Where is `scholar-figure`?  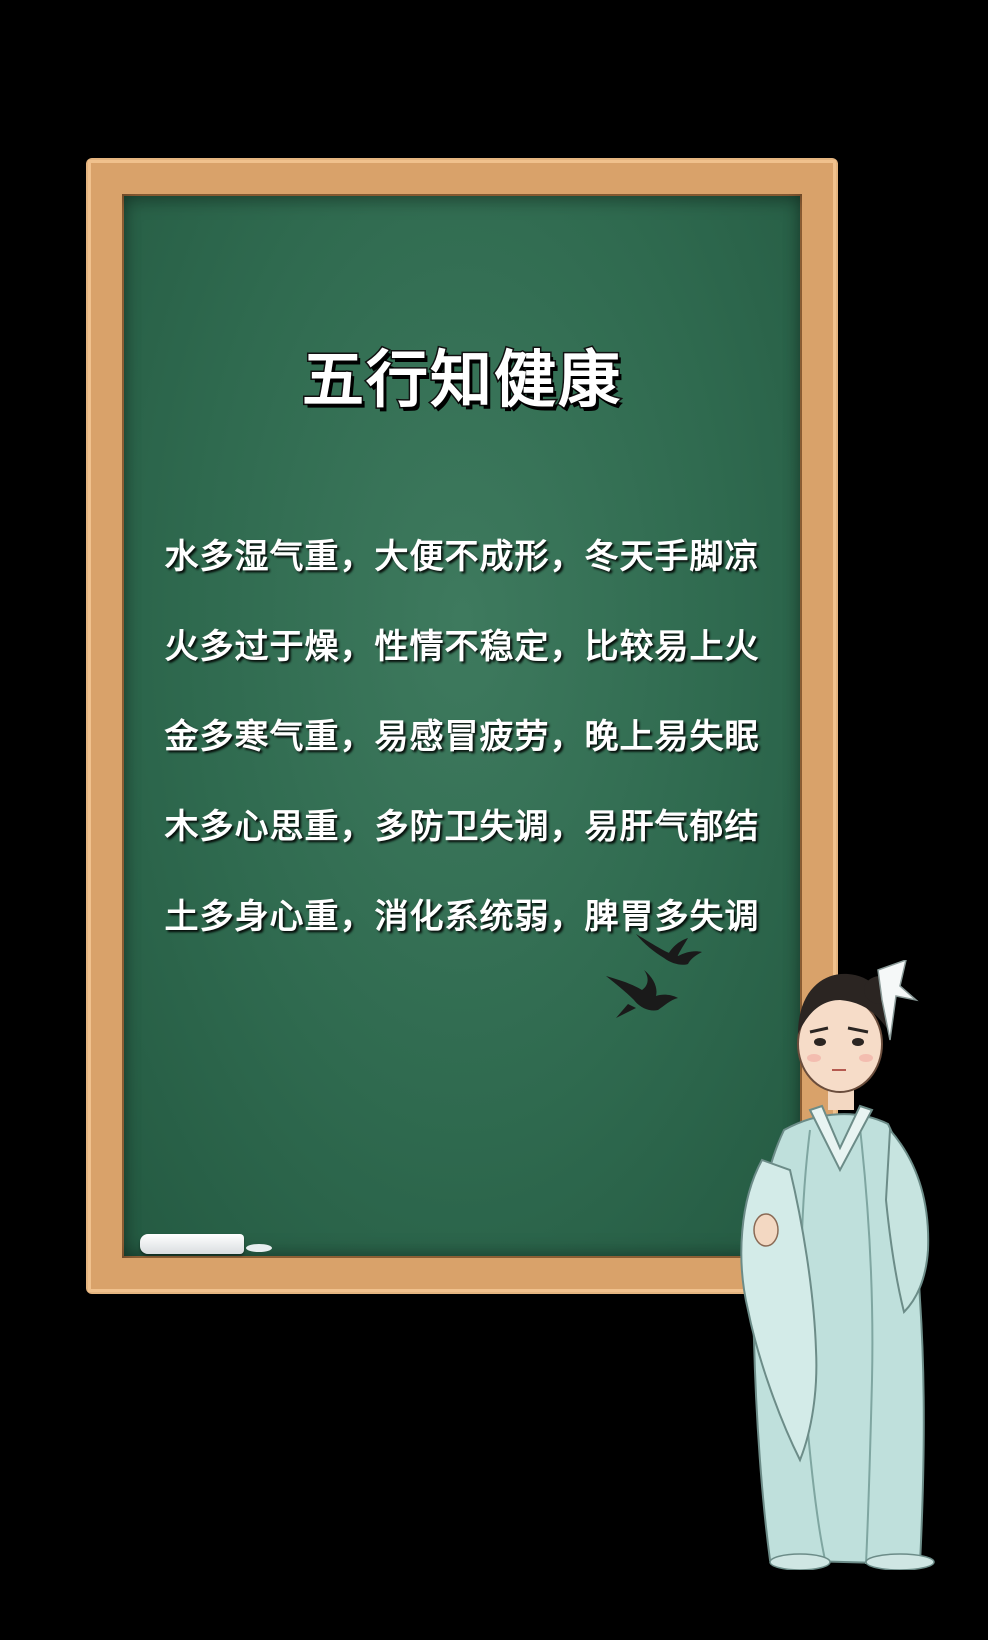 scholar-figure is located at coordinates (837, 1265).